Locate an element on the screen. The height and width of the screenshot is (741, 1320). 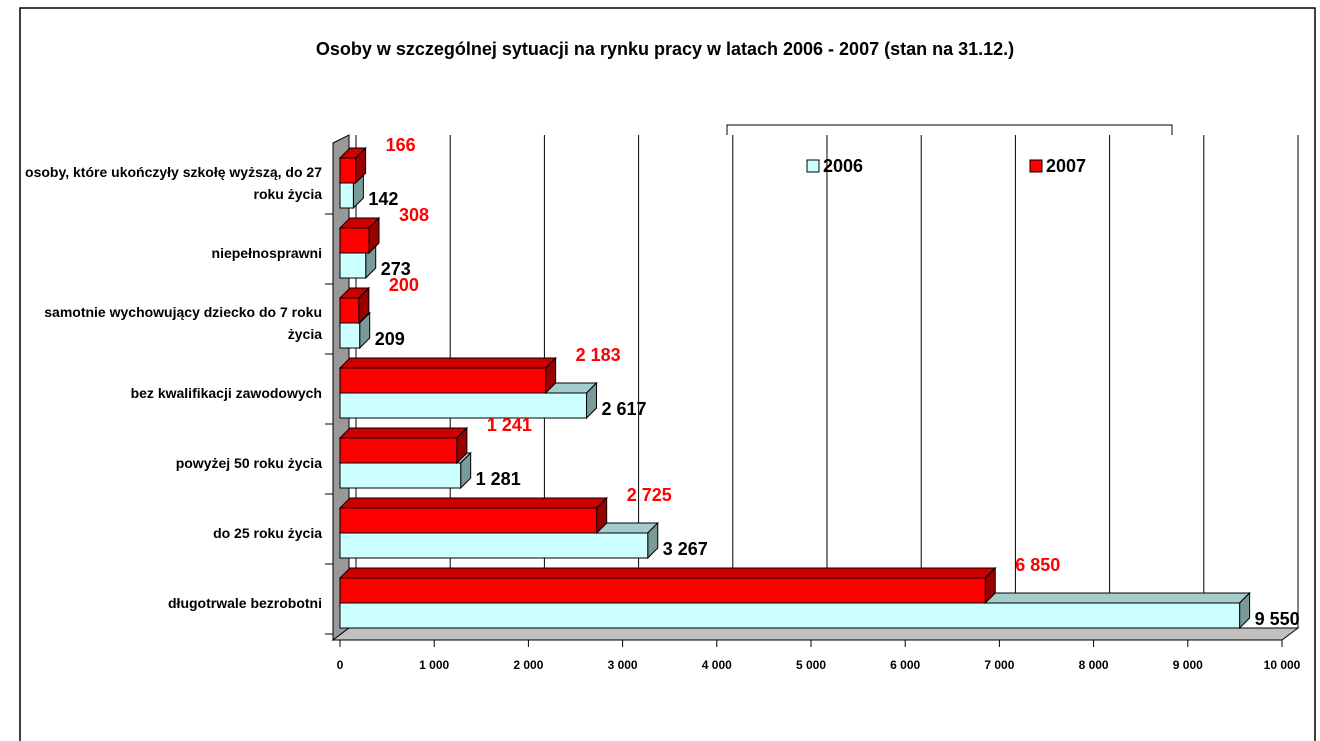
floor is located at coordinates (815, 634).